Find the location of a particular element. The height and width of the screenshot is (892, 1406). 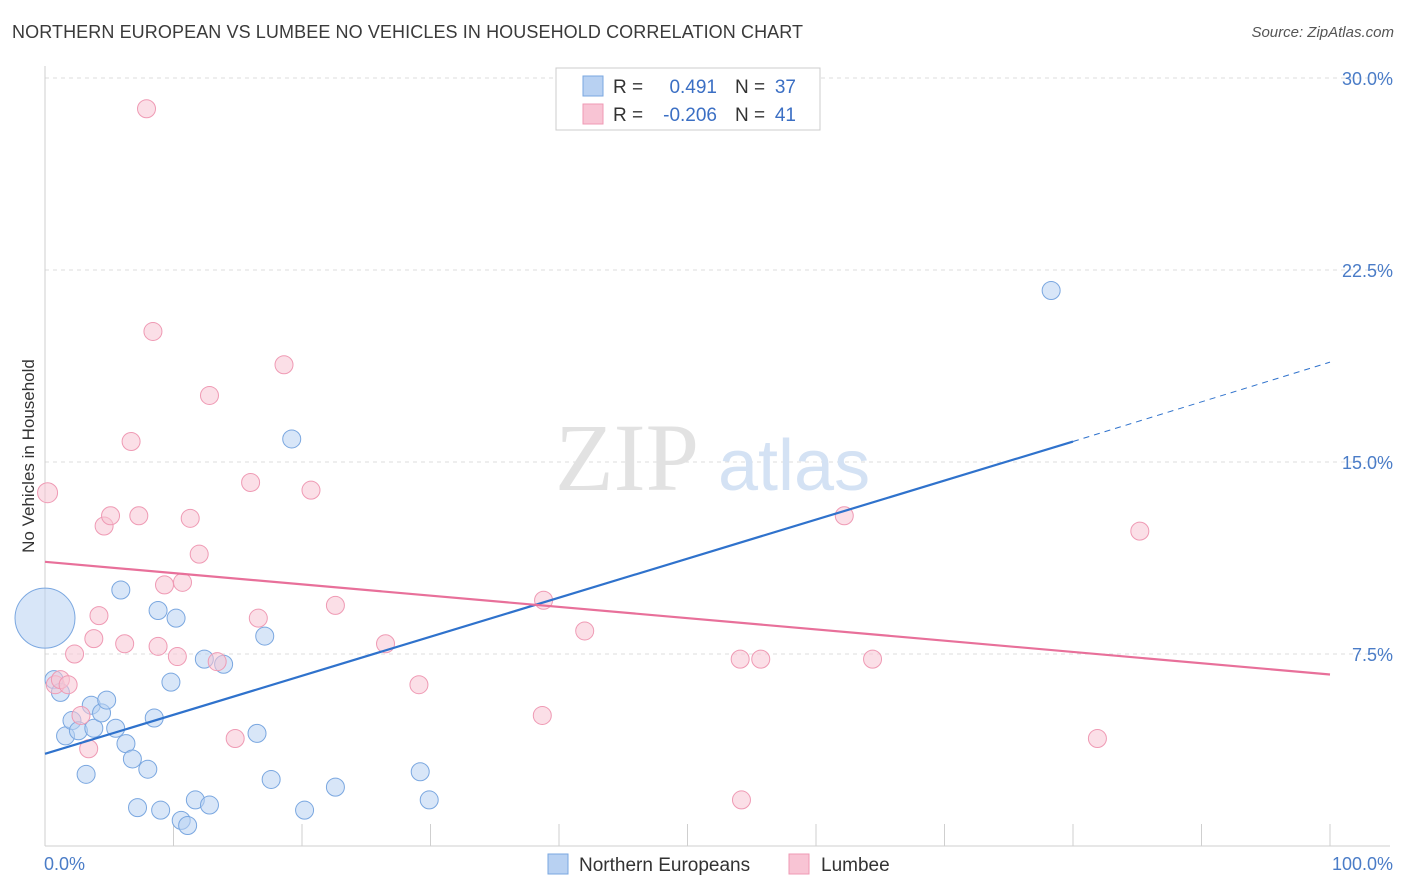

bottom-legend-label-blue: Northern Europeans is located at coordinates (664, 865).